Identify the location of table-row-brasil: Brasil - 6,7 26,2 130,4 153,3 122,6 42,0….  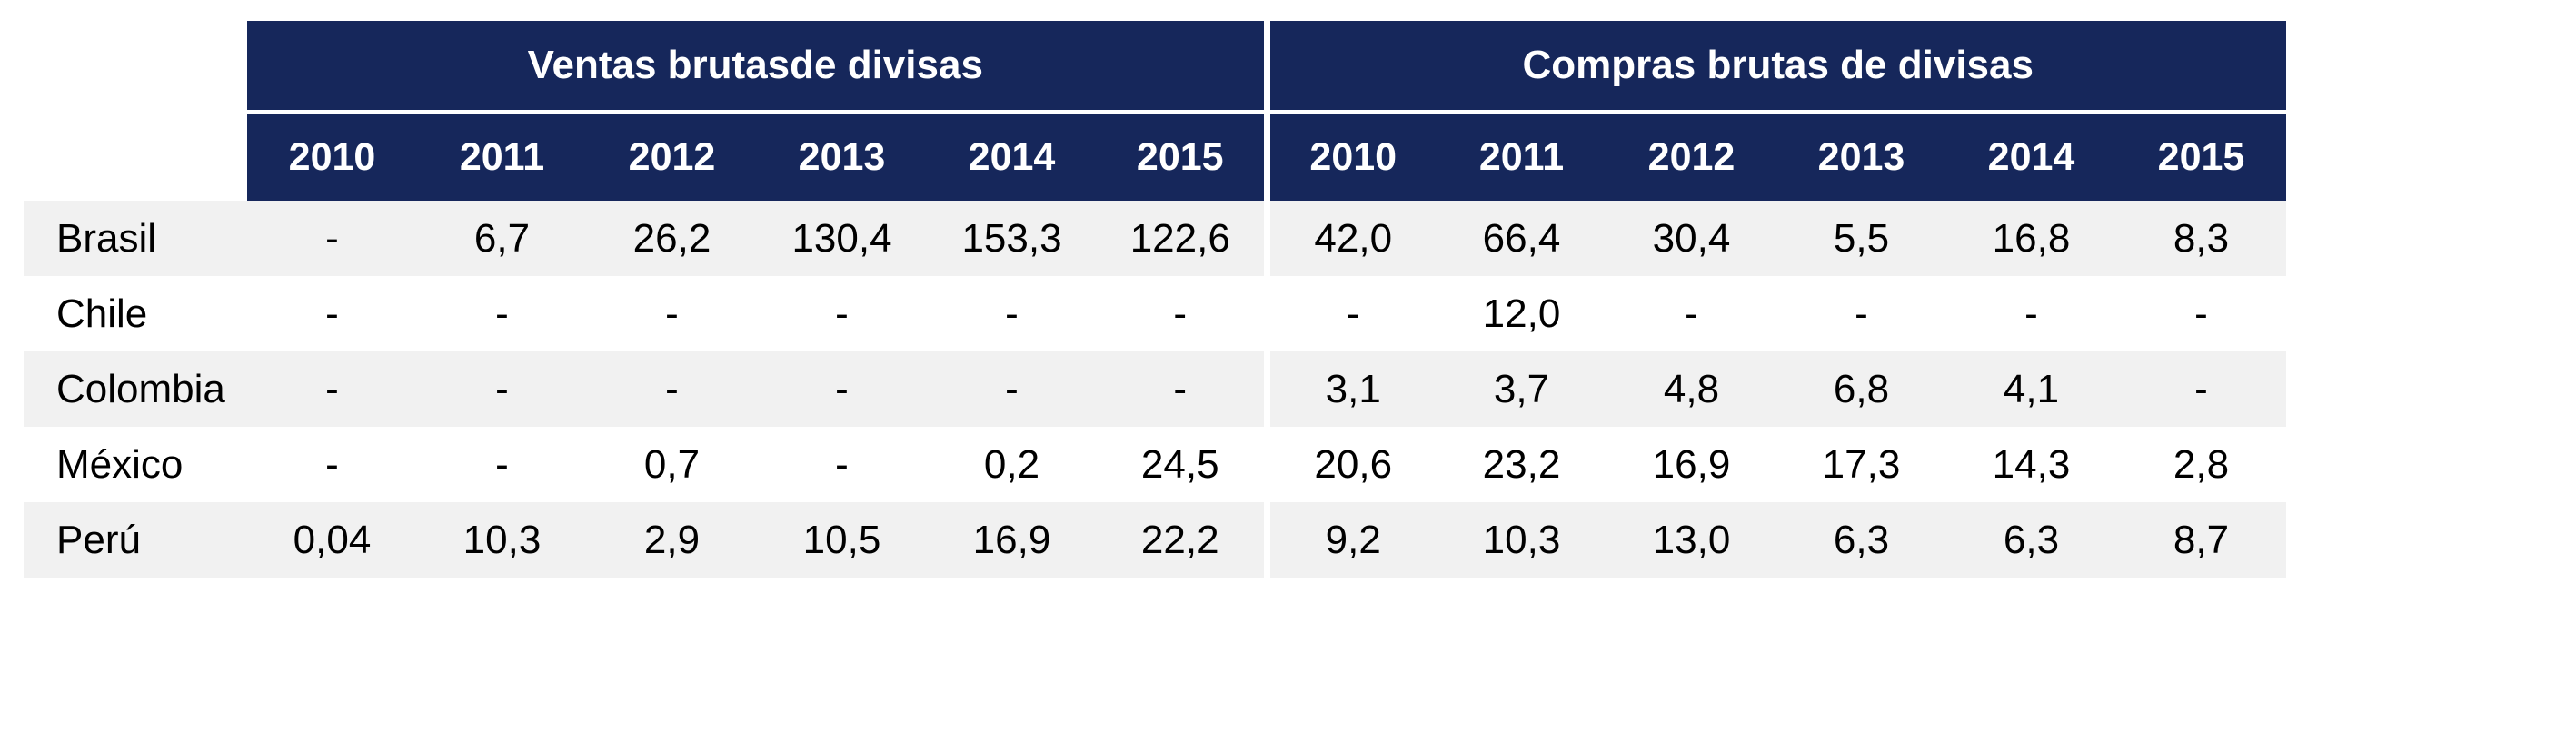
(1155, 238).